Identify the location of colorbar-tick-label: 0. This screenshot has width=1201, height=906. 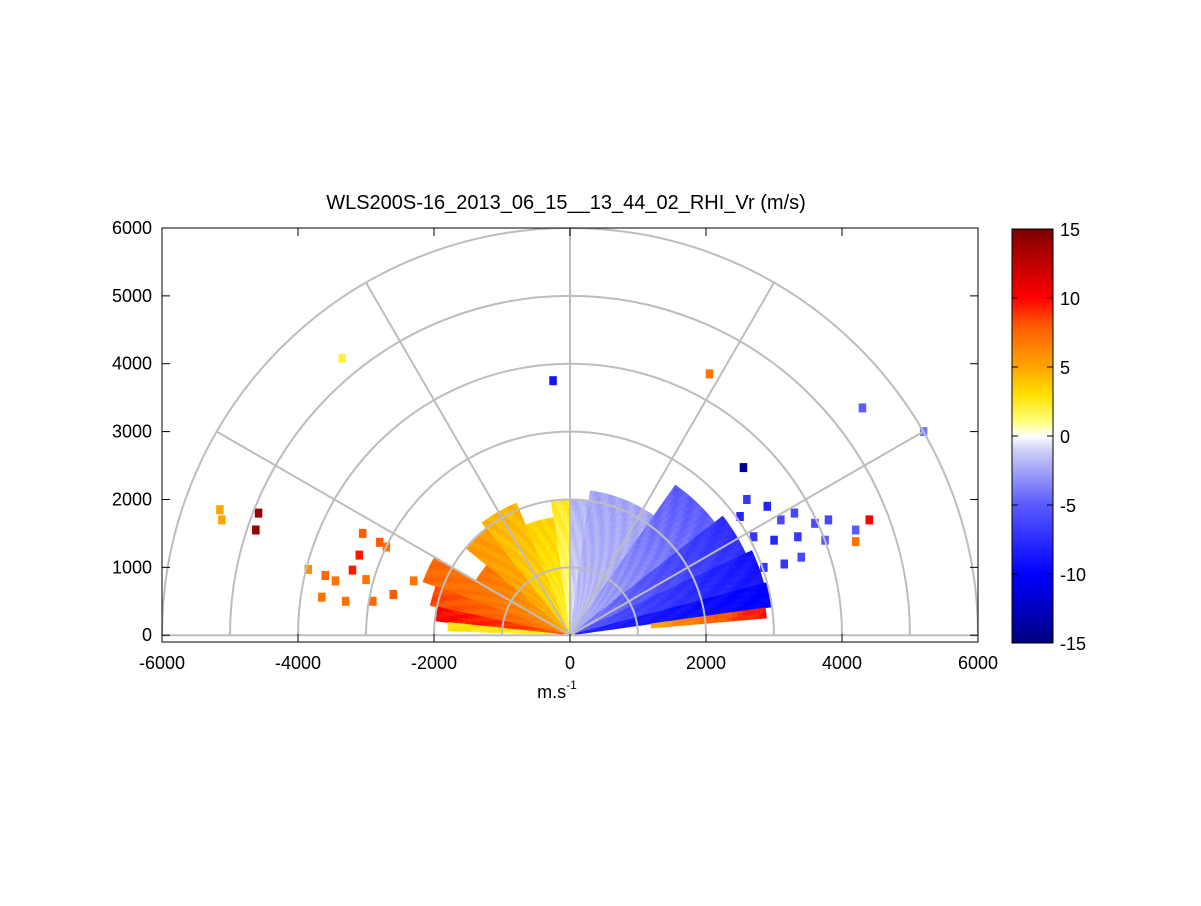
(1065, 437).